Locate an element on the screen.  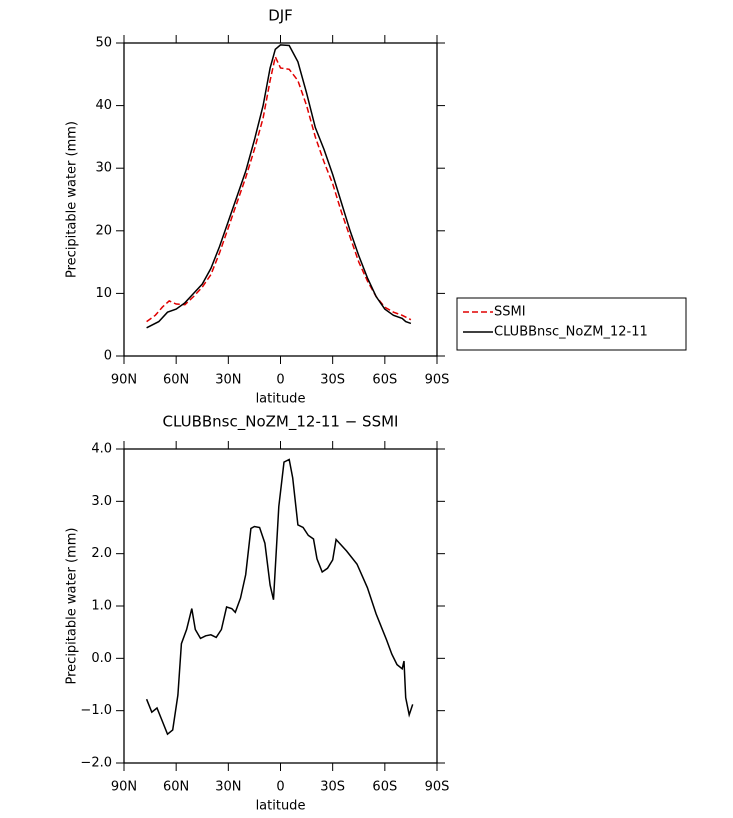
y-tick-label: 40 is located at coordinates (103, 105).